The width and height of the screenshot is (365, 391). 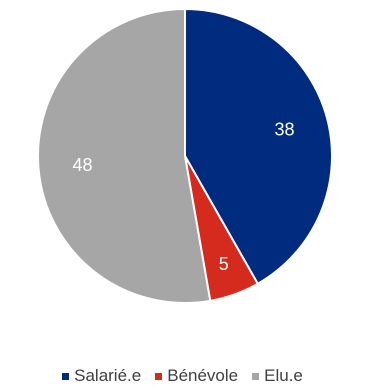 What do you see at coordinates (283, 375) in the screenshot?
I see `legend-label: Elu.e` at bounding box center [283, 375].